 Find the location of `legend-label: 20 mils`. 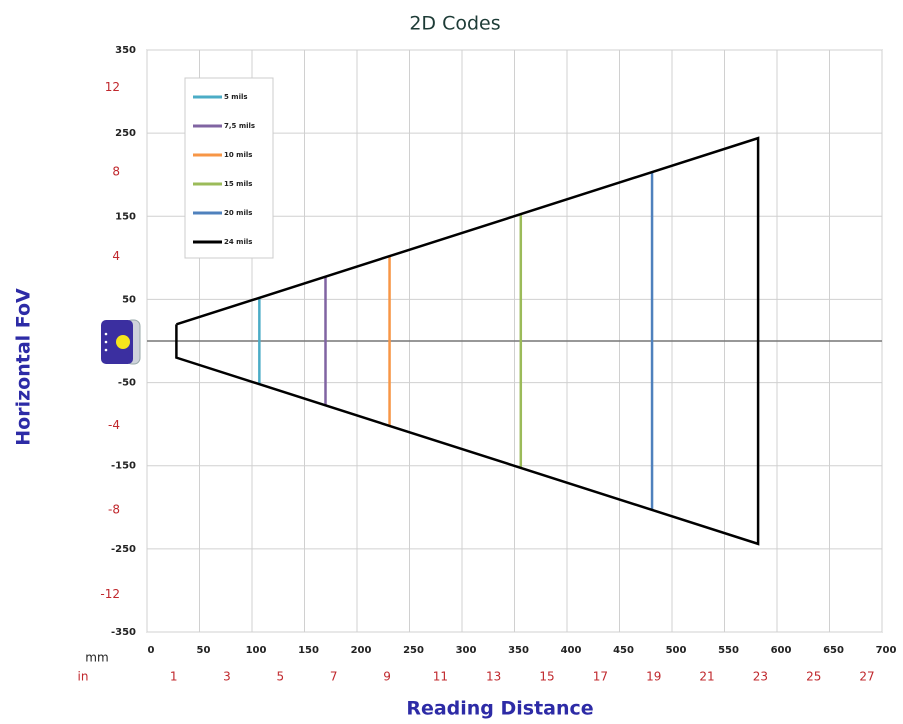

legend-label: 20 mils is located at coordinates (238, 213).